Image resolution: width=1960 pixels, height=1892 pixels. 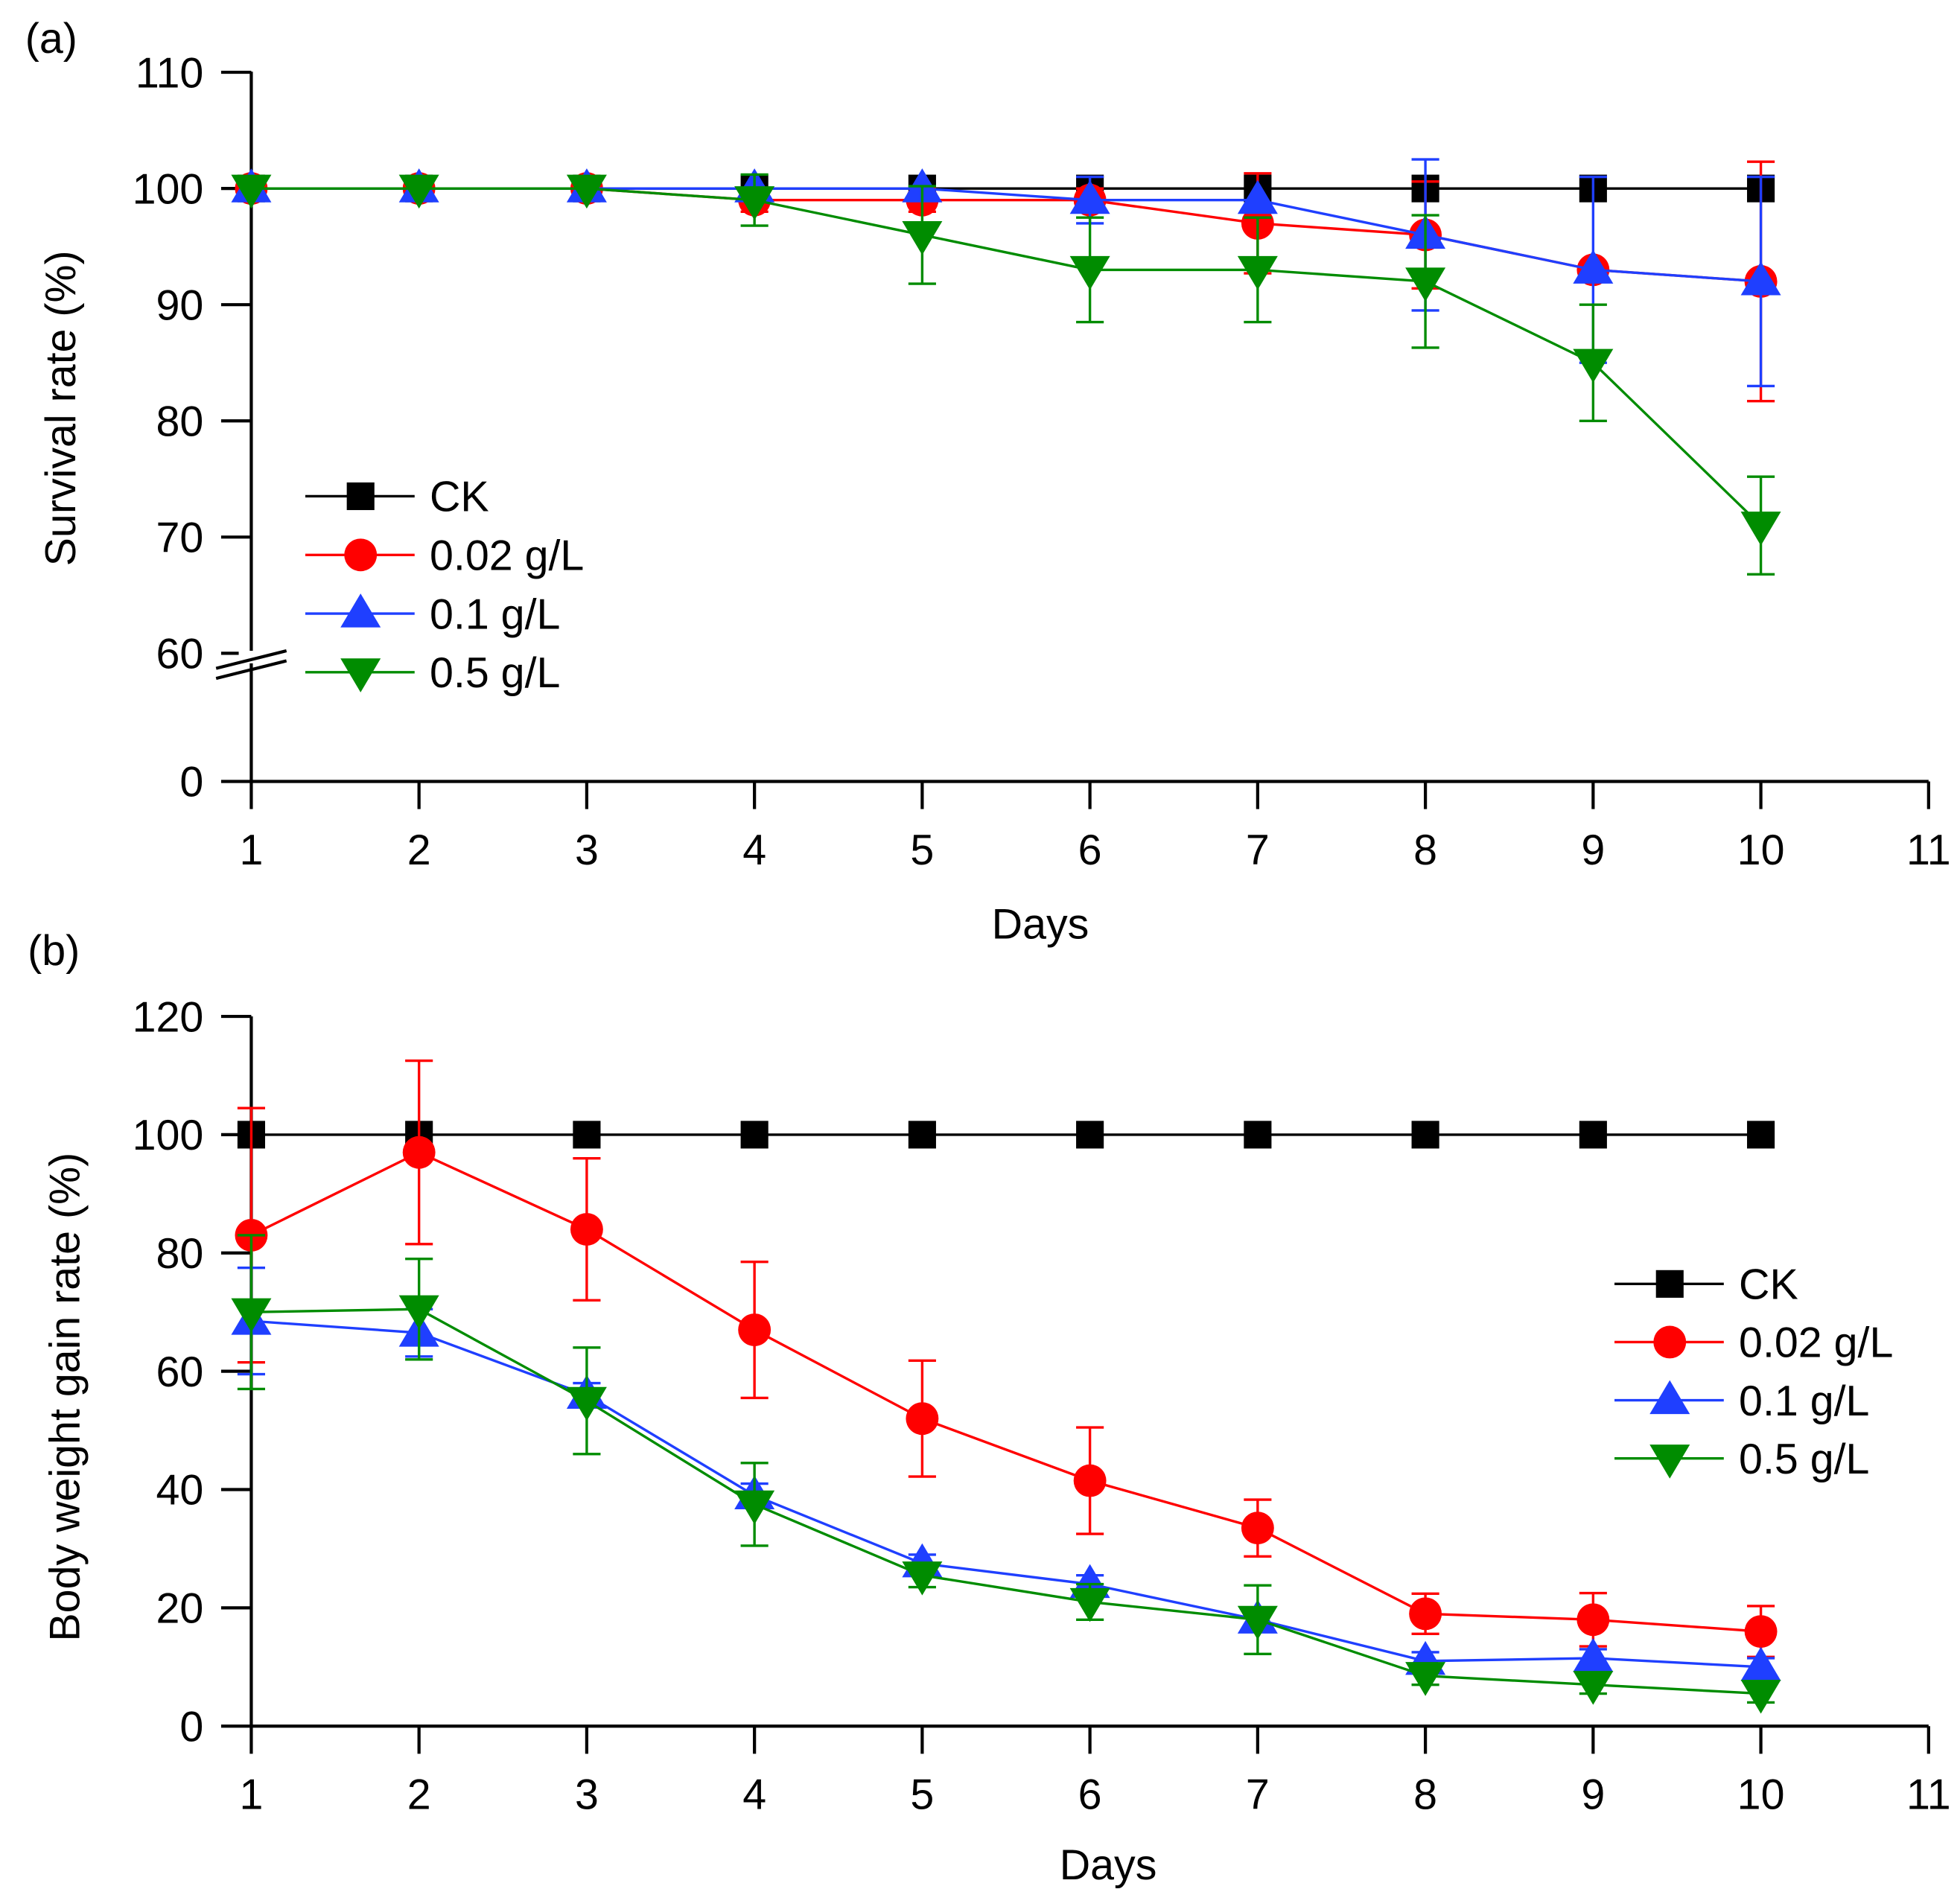 What do you see at coordinates (180, 1609) in the screenshot?
I see `y-tick-label: 20` at bounding box center [180, 1609].